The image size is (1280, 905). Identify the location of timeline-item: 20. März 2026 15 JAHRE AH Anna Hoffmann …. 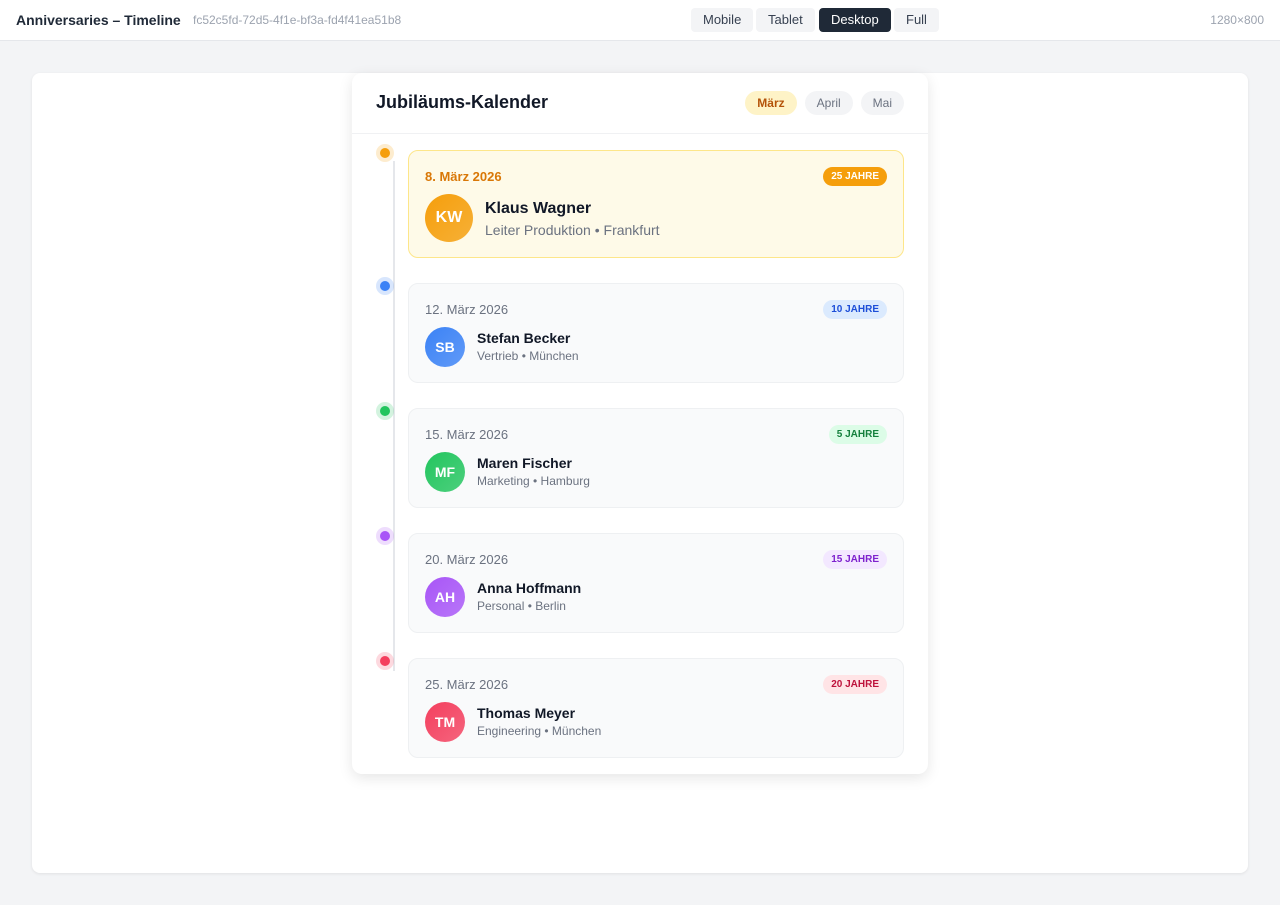
(640, 580).